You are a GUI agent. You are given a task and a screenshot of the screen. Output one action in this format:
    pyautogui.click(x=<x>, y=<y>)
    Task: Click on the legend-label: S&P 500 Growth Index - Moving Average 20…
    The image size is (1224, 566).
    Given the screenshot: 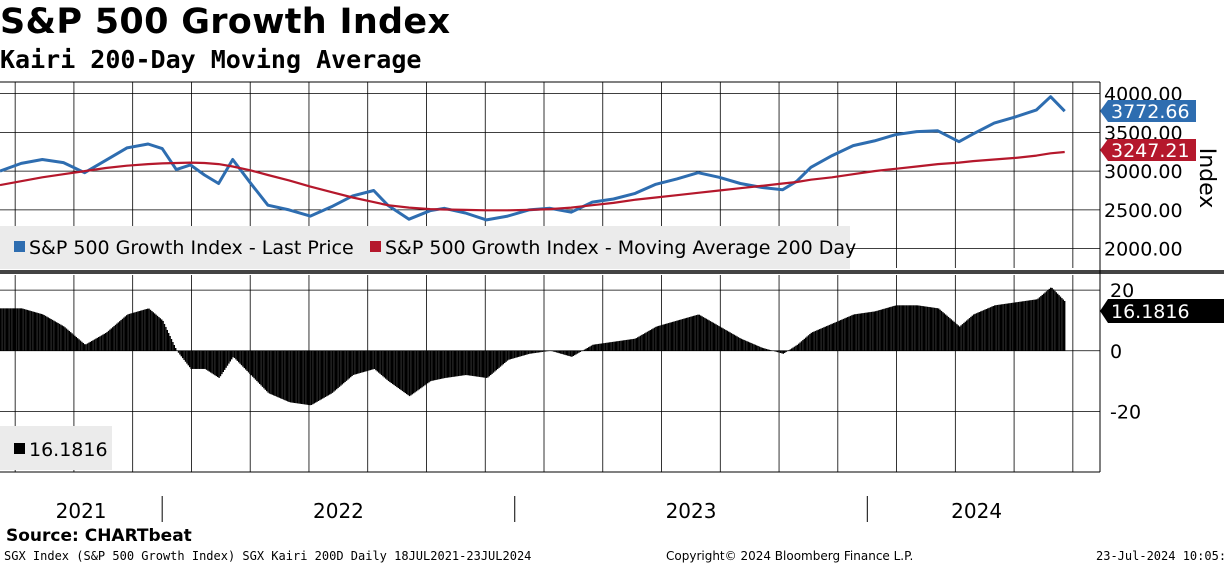 What is the action you would take?
    pyautogui.click(x=620, y=248)
    